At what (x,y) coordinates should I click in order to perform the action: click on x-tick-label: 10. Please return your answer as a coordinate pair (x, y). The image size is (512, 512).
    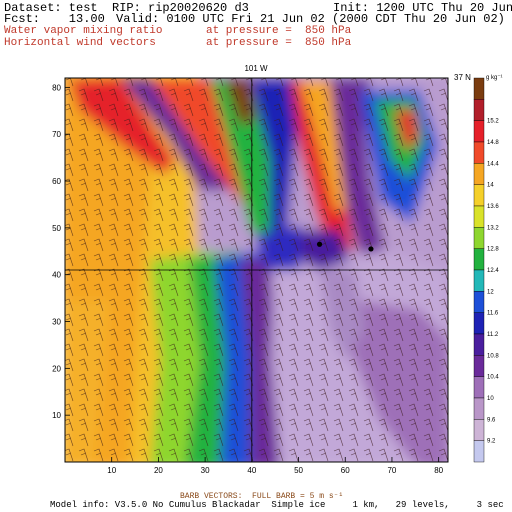
    Looking at the image, I should click on (111, 470).